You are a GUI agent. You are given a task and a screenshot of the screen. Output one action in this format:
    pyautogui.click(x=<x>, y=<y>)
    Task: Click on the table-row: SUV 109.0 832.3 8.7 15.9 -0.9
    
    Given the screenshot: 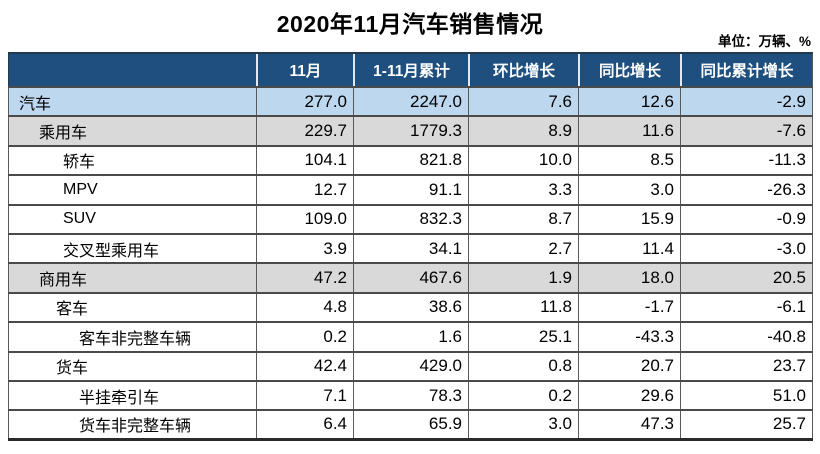 What is the action you would take?
    pyautogui.click(x=410, y=220)
    